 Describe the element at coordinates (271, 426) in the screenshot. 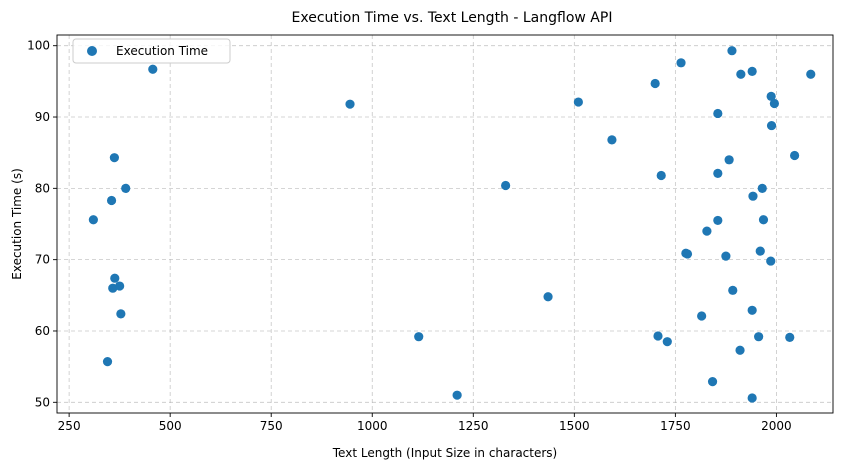

I see `x-tick-label: 750` at that location.